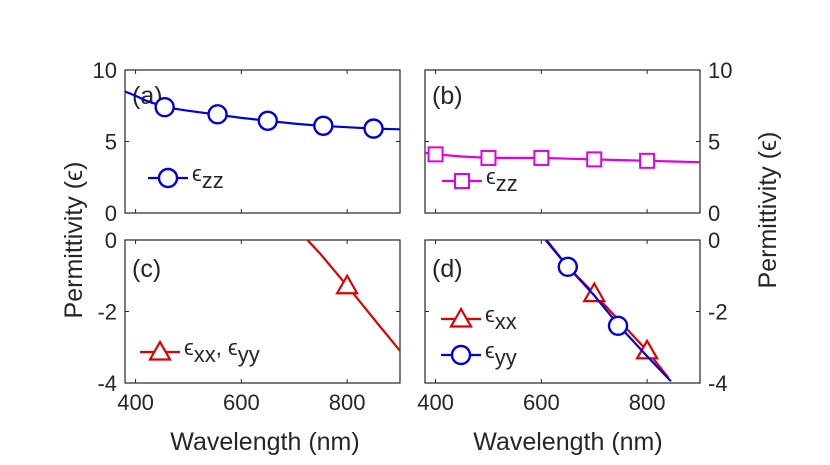  Describe the element at coordinates (74, 240) in the screenshot. I see `y-axis-label-left: Permittivity (ϵ)` at that location.